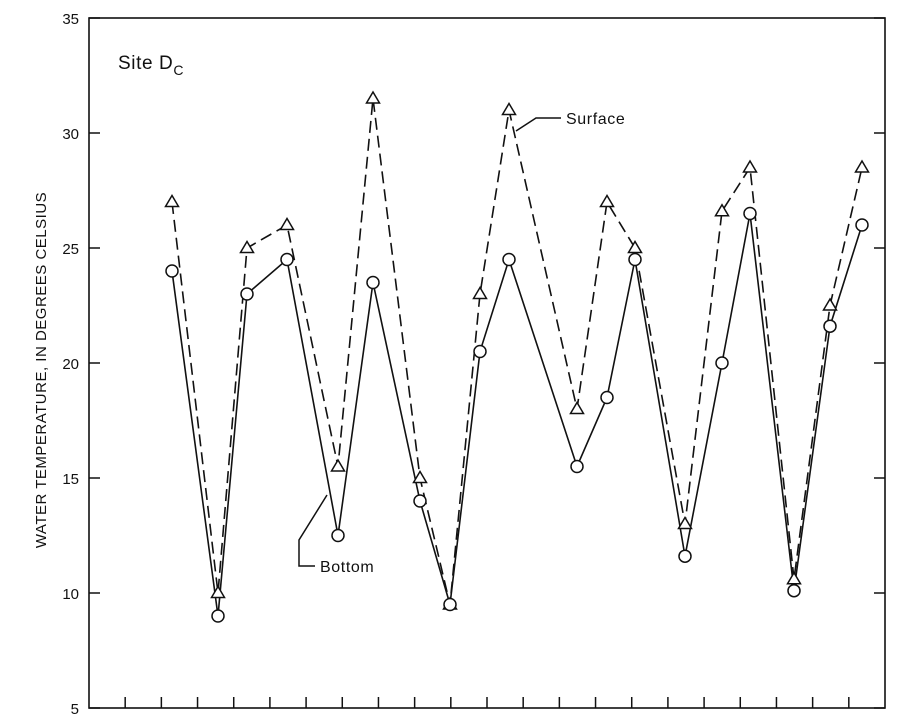 This screenshot has height=721, width=911. I want to click on surface-series-label: Surface, so click(595, 119).